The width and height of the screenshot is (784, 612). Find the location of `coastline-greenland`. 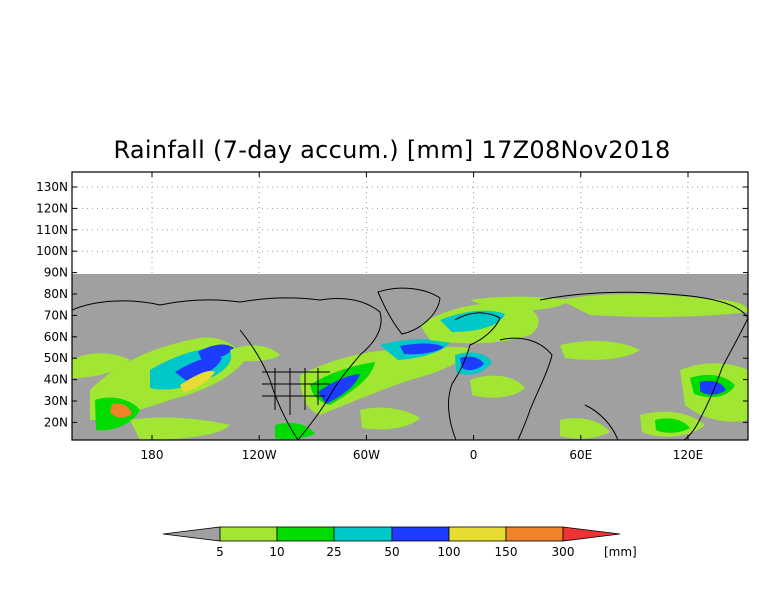

coastline-greenland is located at coordinates (409, 311).